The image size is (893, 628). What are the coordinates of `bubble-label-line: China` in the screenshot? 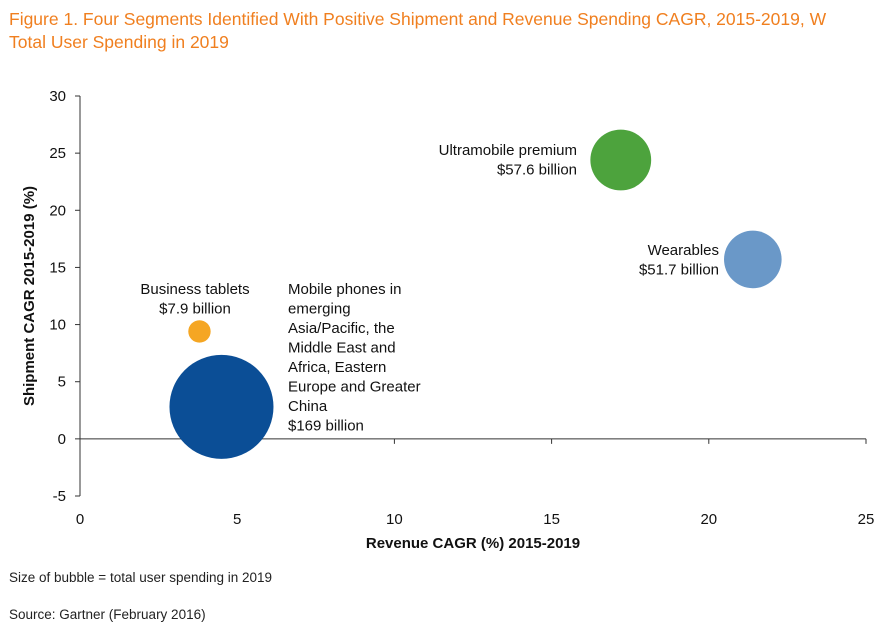 It's located at (308, 406).